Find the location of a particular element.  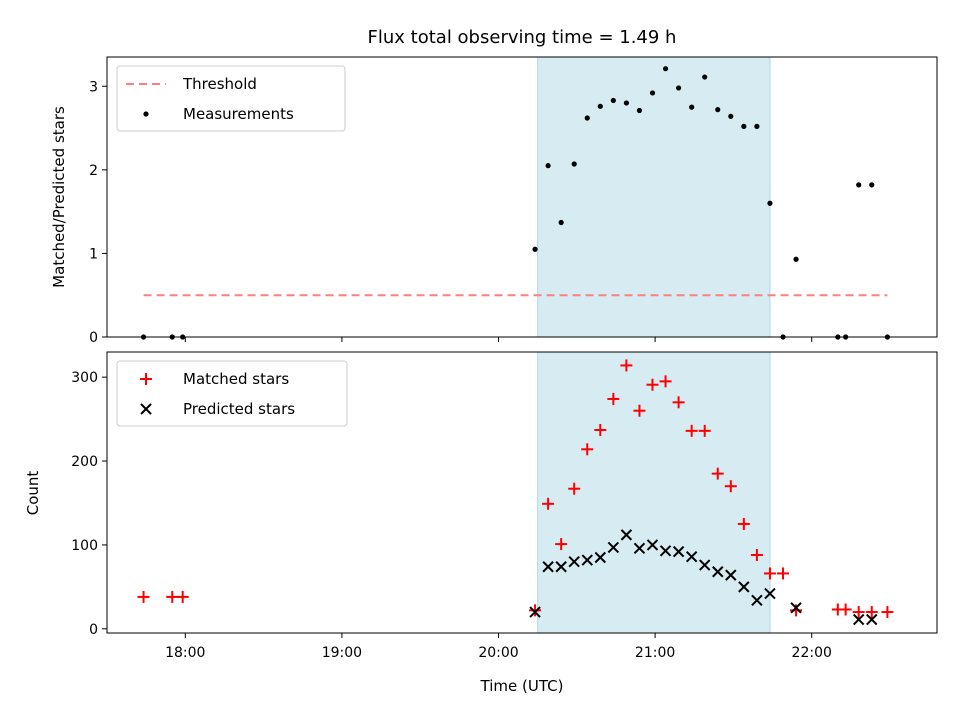

top-y-tick-label-3: 3 is located at coordinates (93, 87).